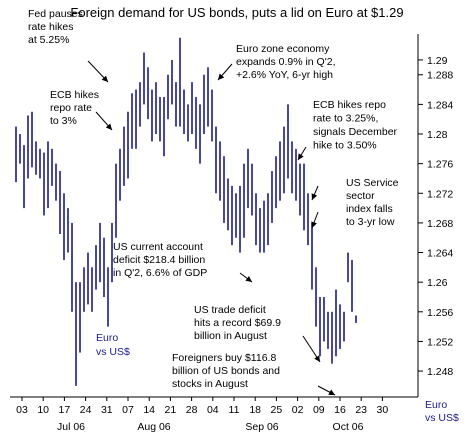 The image size is (474, 438). What do you see at coordinates (372, 202) in the screenshot?
I see `annotation-service: US Service sector index falls to 3-yr low` at bounding box center [372, 202].